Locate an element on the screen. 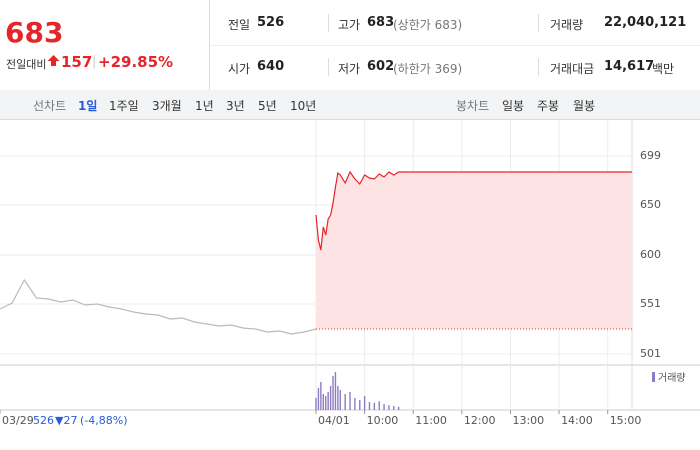 The height and width of the screenshot is (450, 700). stat-note: (상한가 683) is located at coordinates (428, 25).